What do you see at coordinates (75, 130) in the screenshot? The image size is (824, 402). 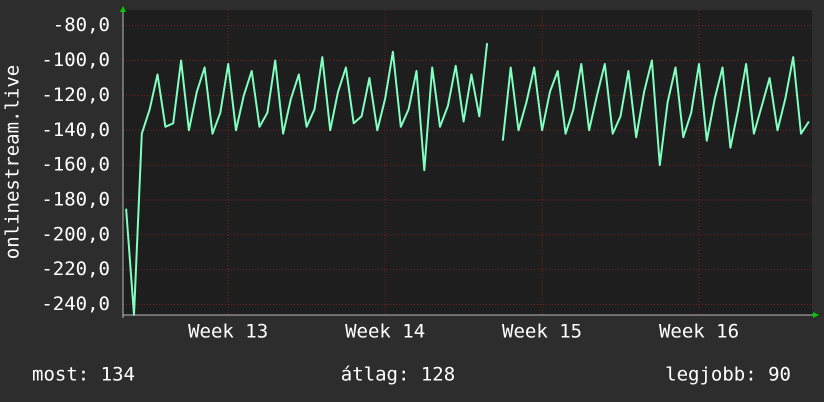 I see `y-tick-label: -140,0` at bounding box center [75, 130].